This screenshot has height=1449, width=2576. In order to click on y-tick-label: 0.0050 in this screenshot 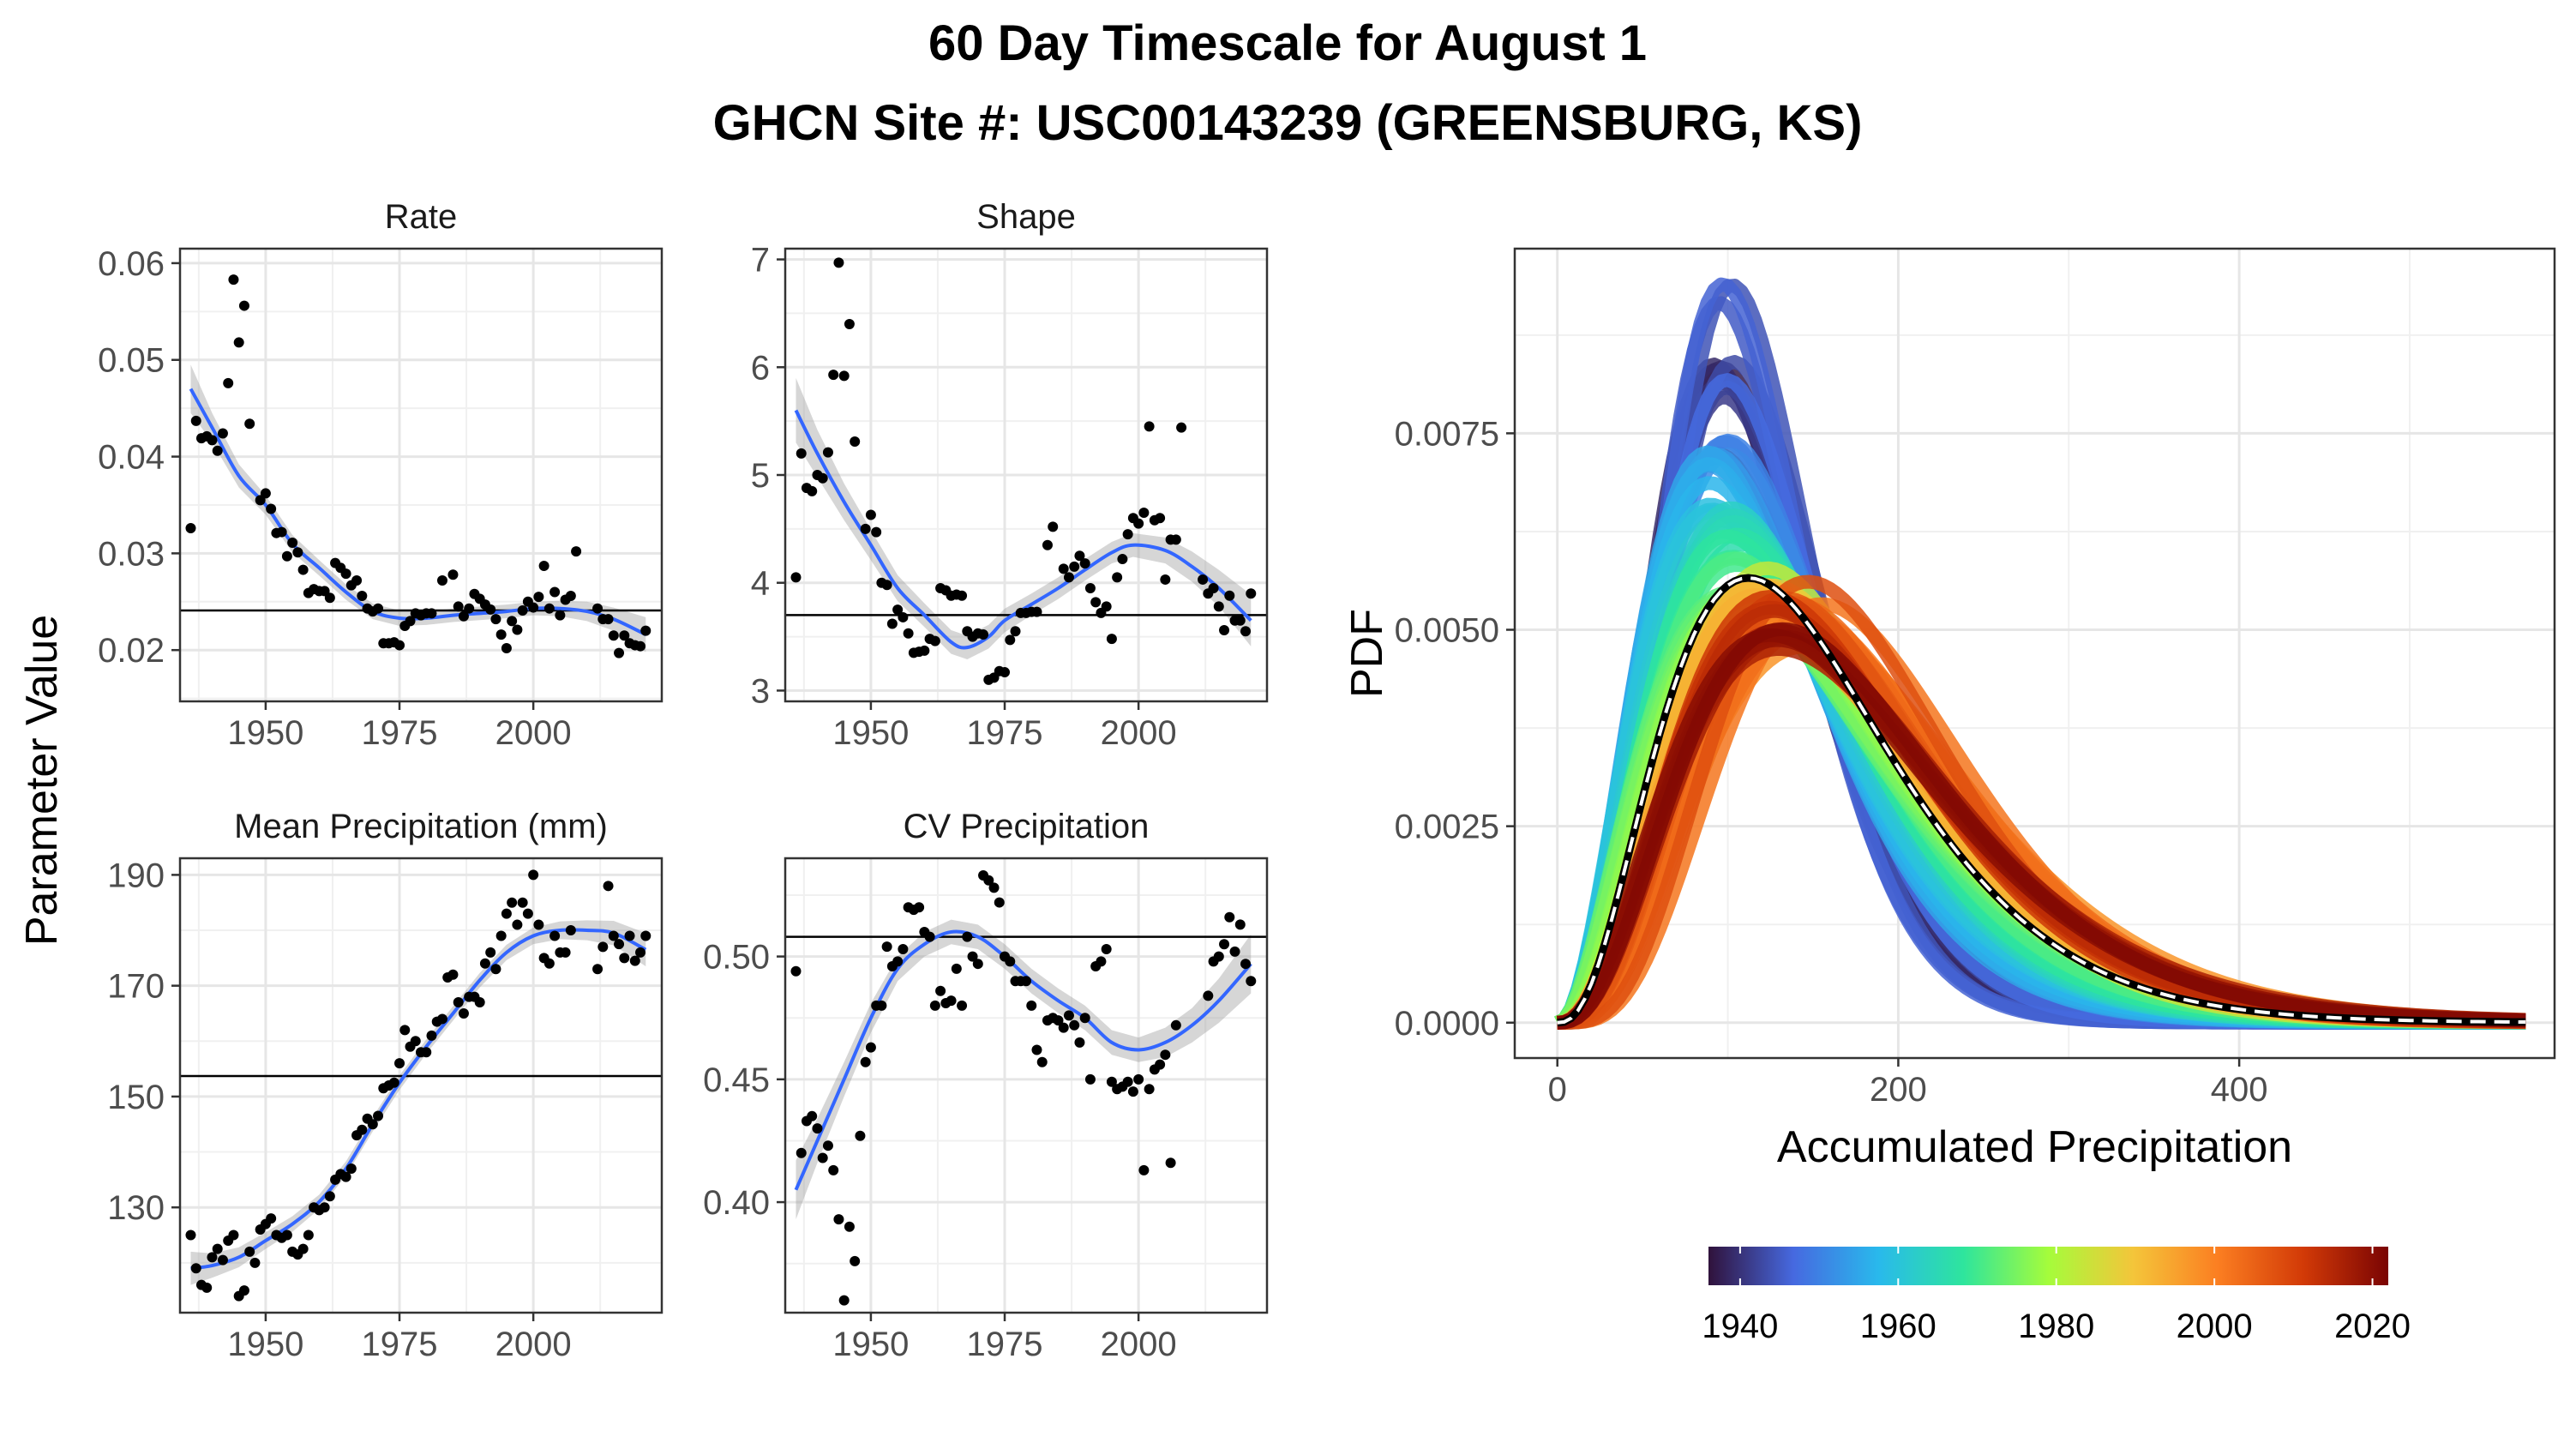, I will do `click(1447, 631)`.